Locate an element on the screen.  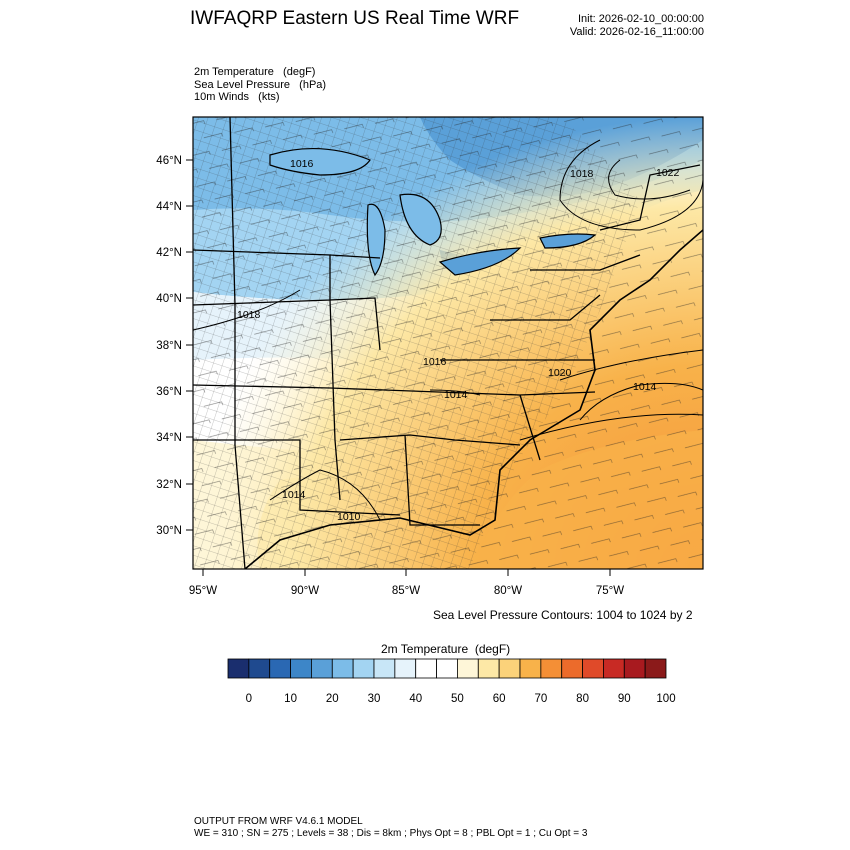
lat-label: 32°N is located at coordinates (169, 485).